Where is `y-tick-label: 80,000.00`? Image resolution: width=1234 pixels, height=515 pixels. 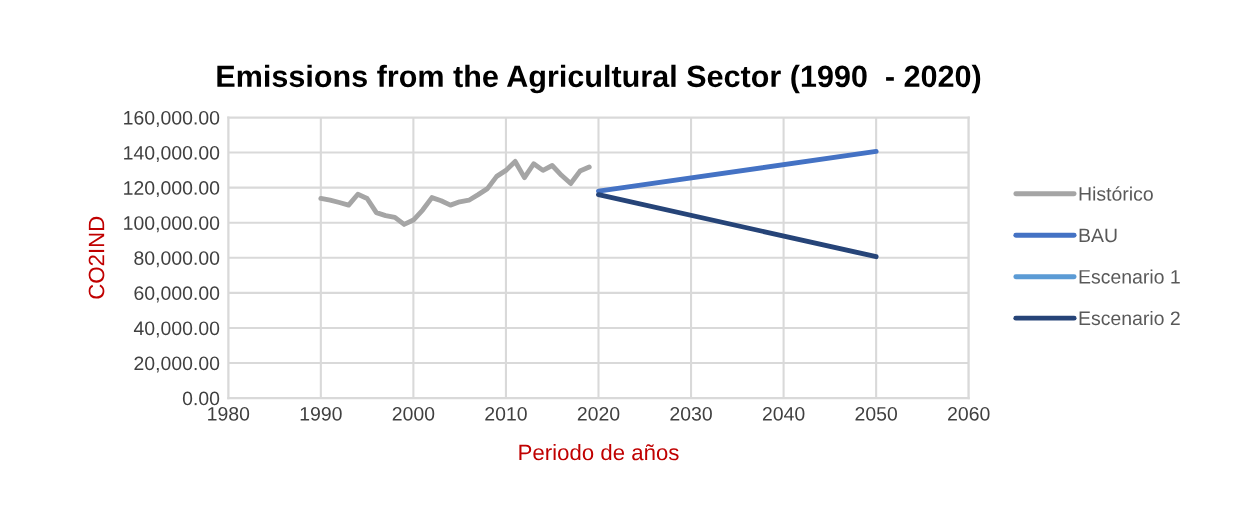
y-tick-label: 80,000.00 is located at coordinates (177, 259).